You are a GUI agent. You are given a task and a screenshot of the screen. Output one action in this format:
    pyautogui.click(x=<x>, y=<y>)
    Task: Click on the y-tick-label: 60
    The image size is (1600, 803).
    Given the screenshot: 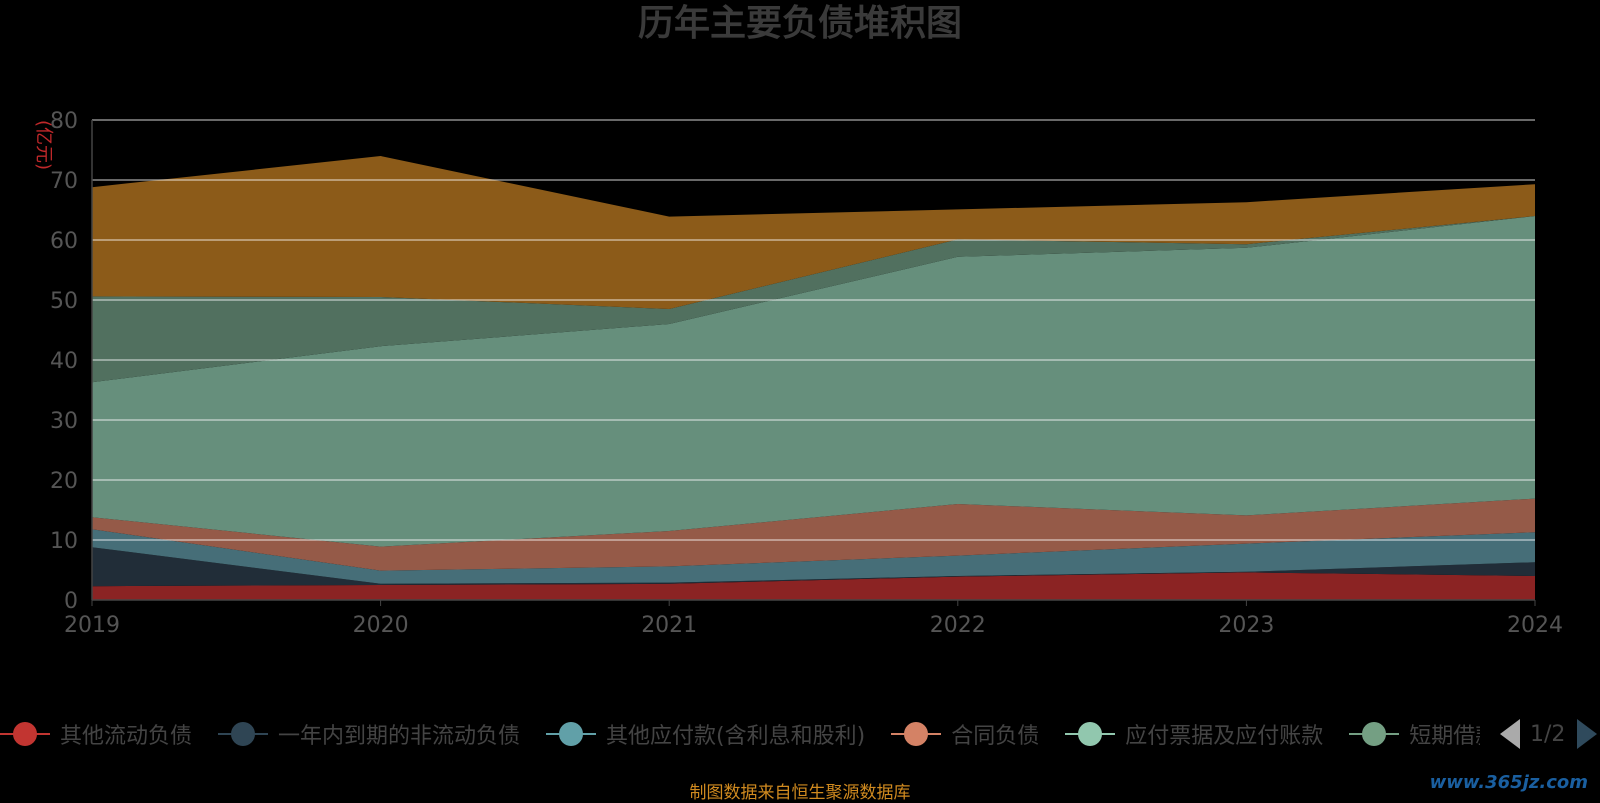 What is the action you would take?
    pyautogui.click(x=64, y=241)
    